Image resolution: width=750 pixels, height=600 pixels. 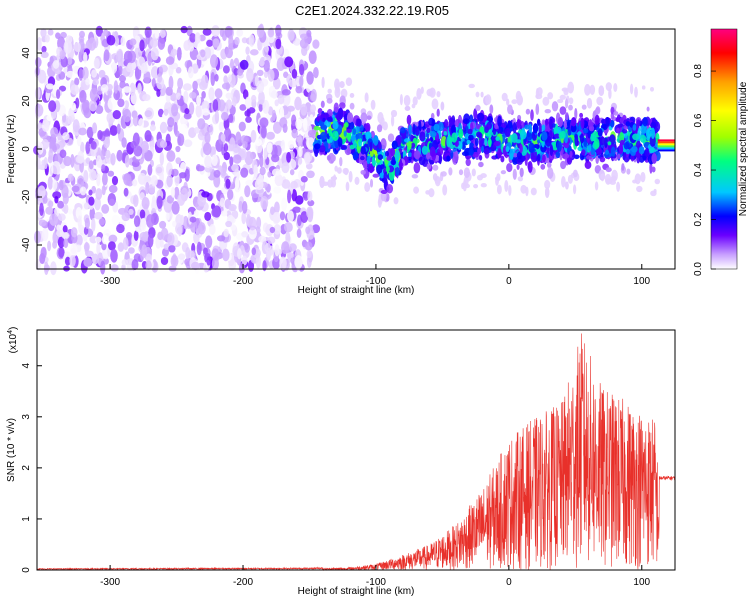 I want to click on colorbar-label: Normalized spectral amplitude, so click(x=743, y=148).